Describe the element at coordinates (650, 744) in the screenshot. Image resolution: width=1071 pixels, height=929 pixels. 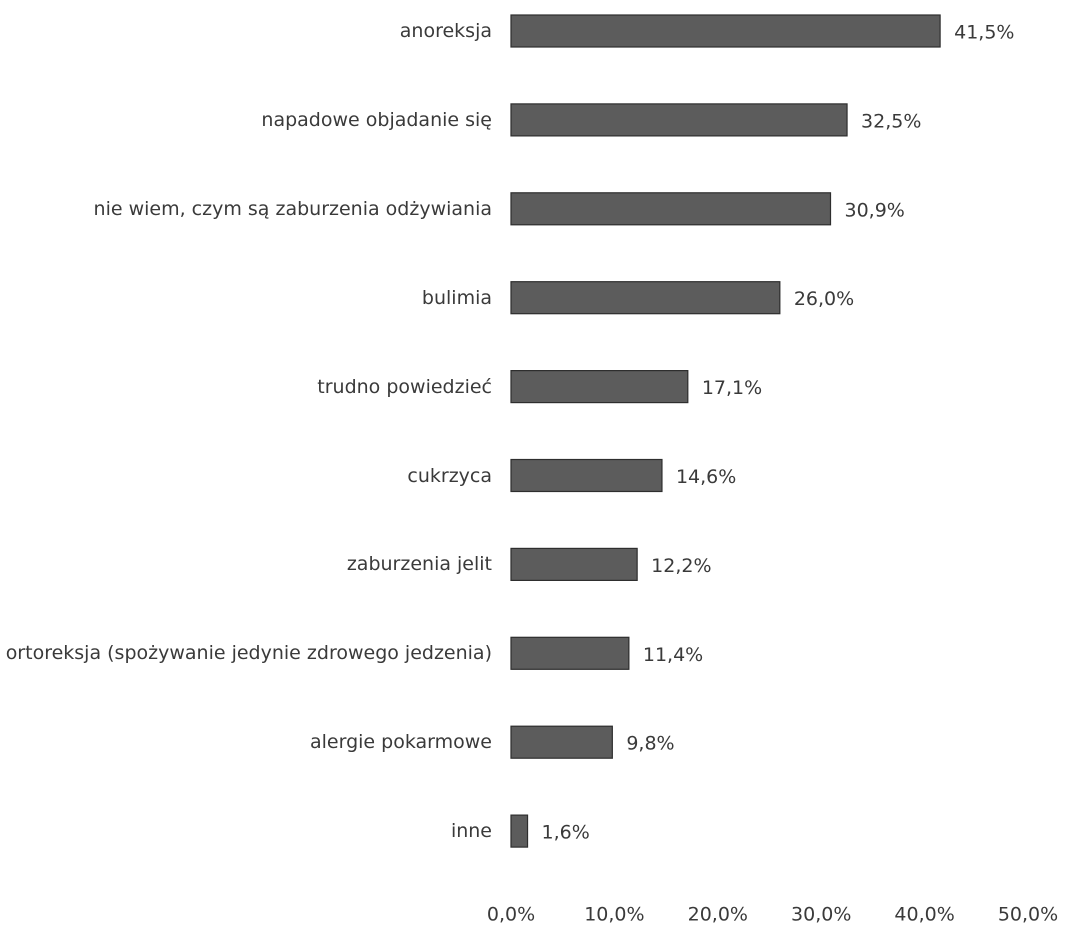
I see `value-label: 9,8%` at that location.